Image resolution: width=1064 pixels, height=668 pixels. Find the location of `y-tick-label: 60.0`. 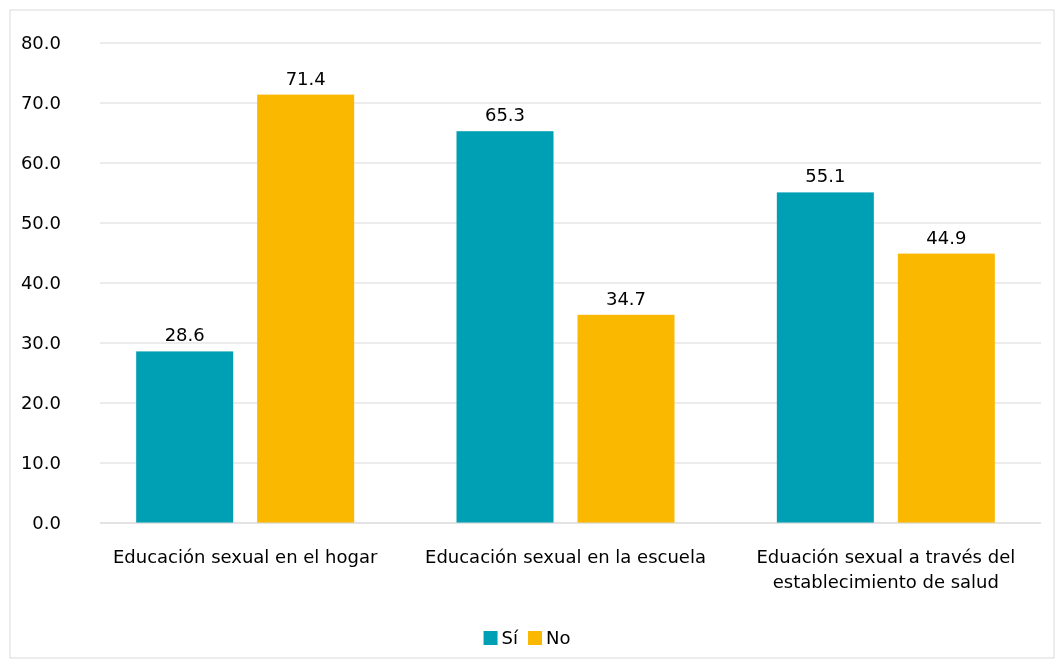

y-tick-label: 60.0 is located at coordinates (40, 162).